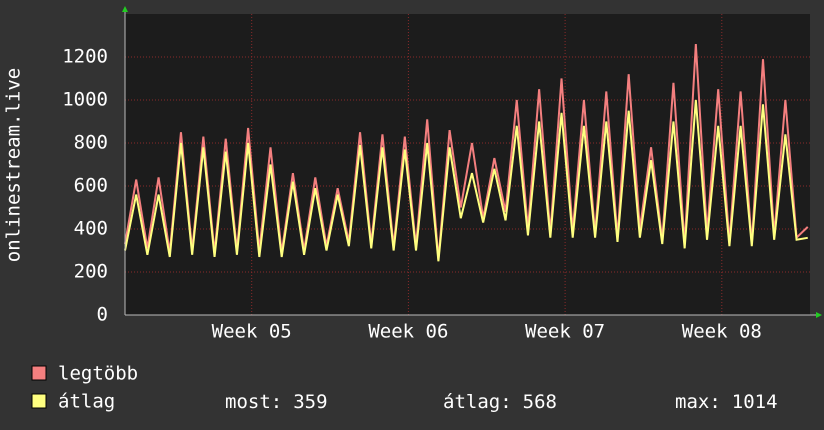 This screenshot has width=824, height=430. Describe the element at coordinates (85, 100) in the screenshot. I see `y-tick-label: 1000` at that location.